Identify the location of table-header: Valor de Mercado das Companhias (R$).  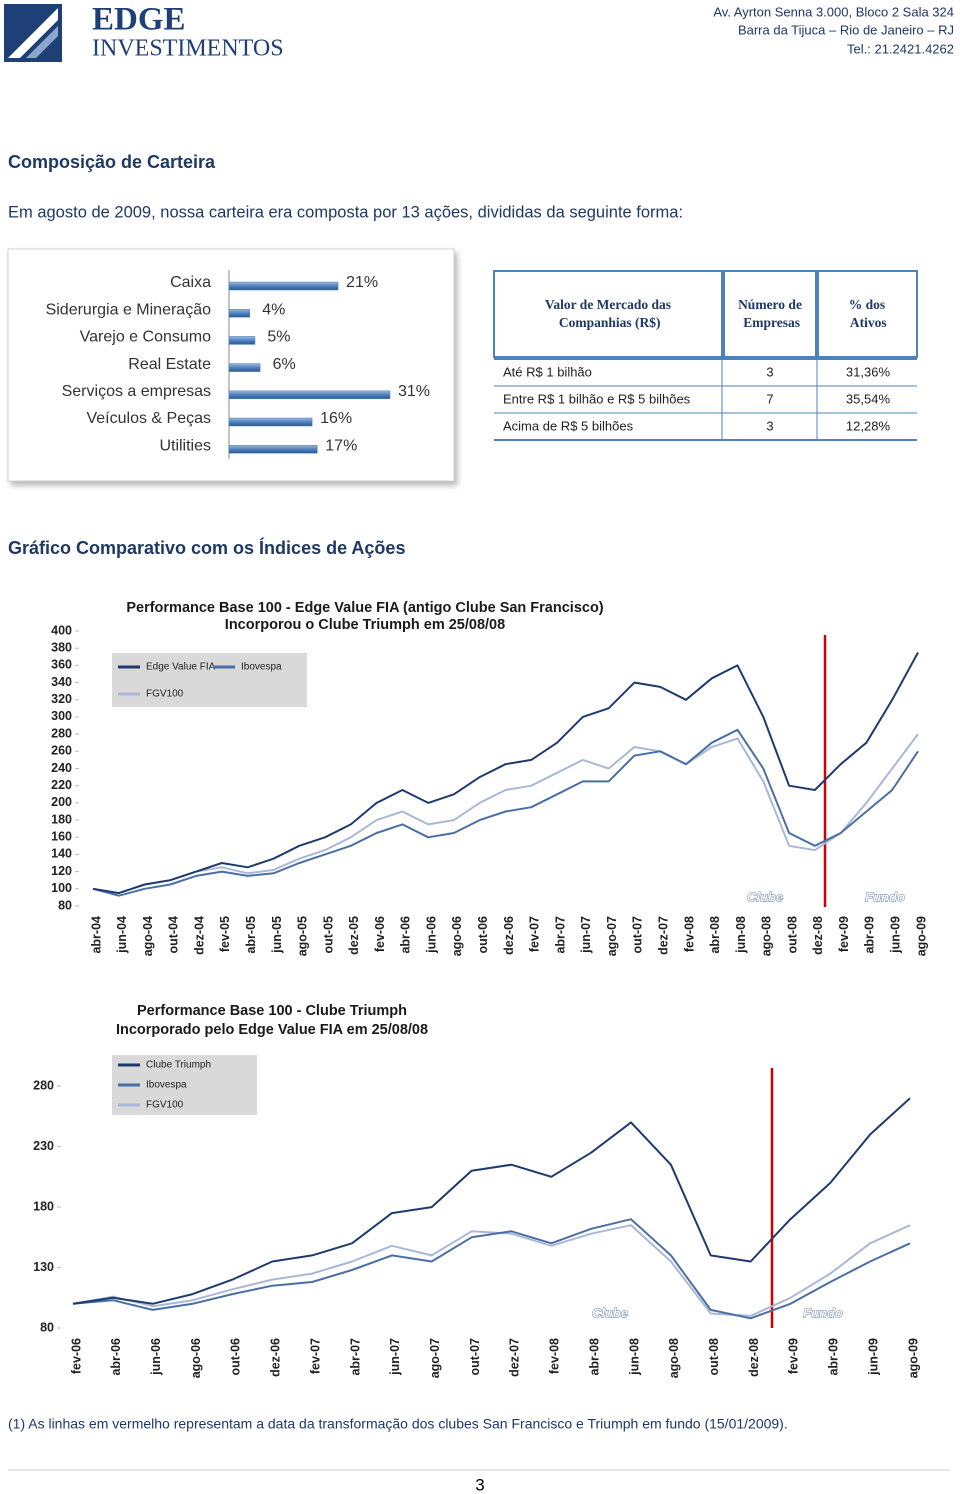
(608, 313).